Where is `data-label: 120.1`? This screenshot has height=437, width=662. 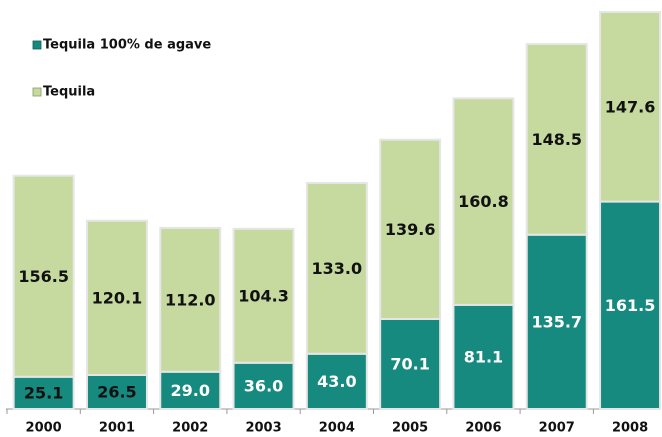
data-label: 120.1 is located at coordinates (117, 297).